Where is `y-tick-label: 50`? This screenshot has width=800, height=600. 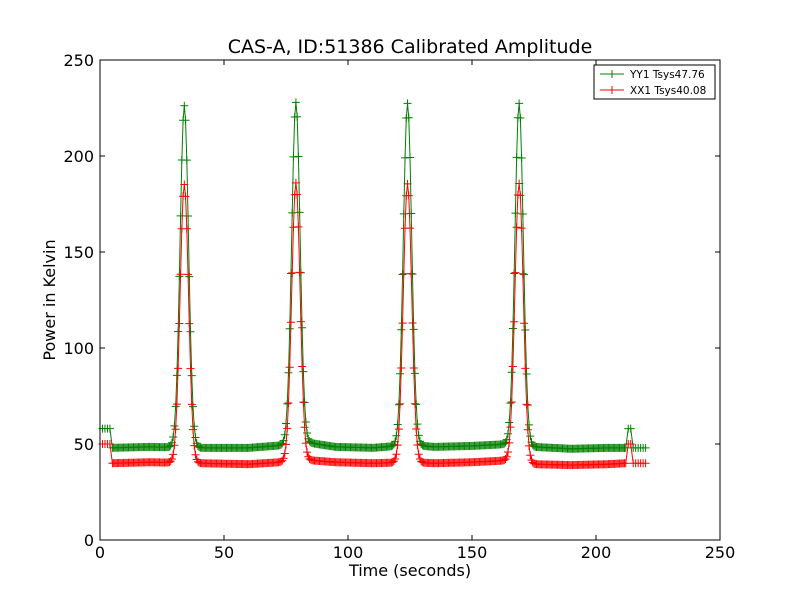 y-tick-label: 50 is located at coordinates (84, 444).